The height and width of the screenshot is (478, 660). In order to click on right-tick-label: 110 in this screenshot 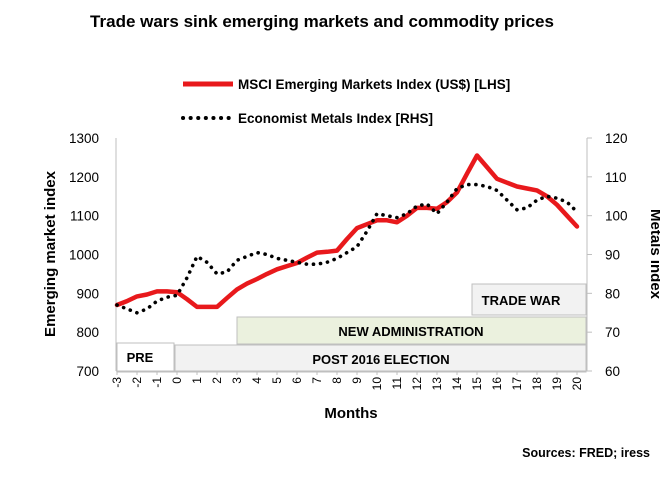, I will do `click(616, 177)`.